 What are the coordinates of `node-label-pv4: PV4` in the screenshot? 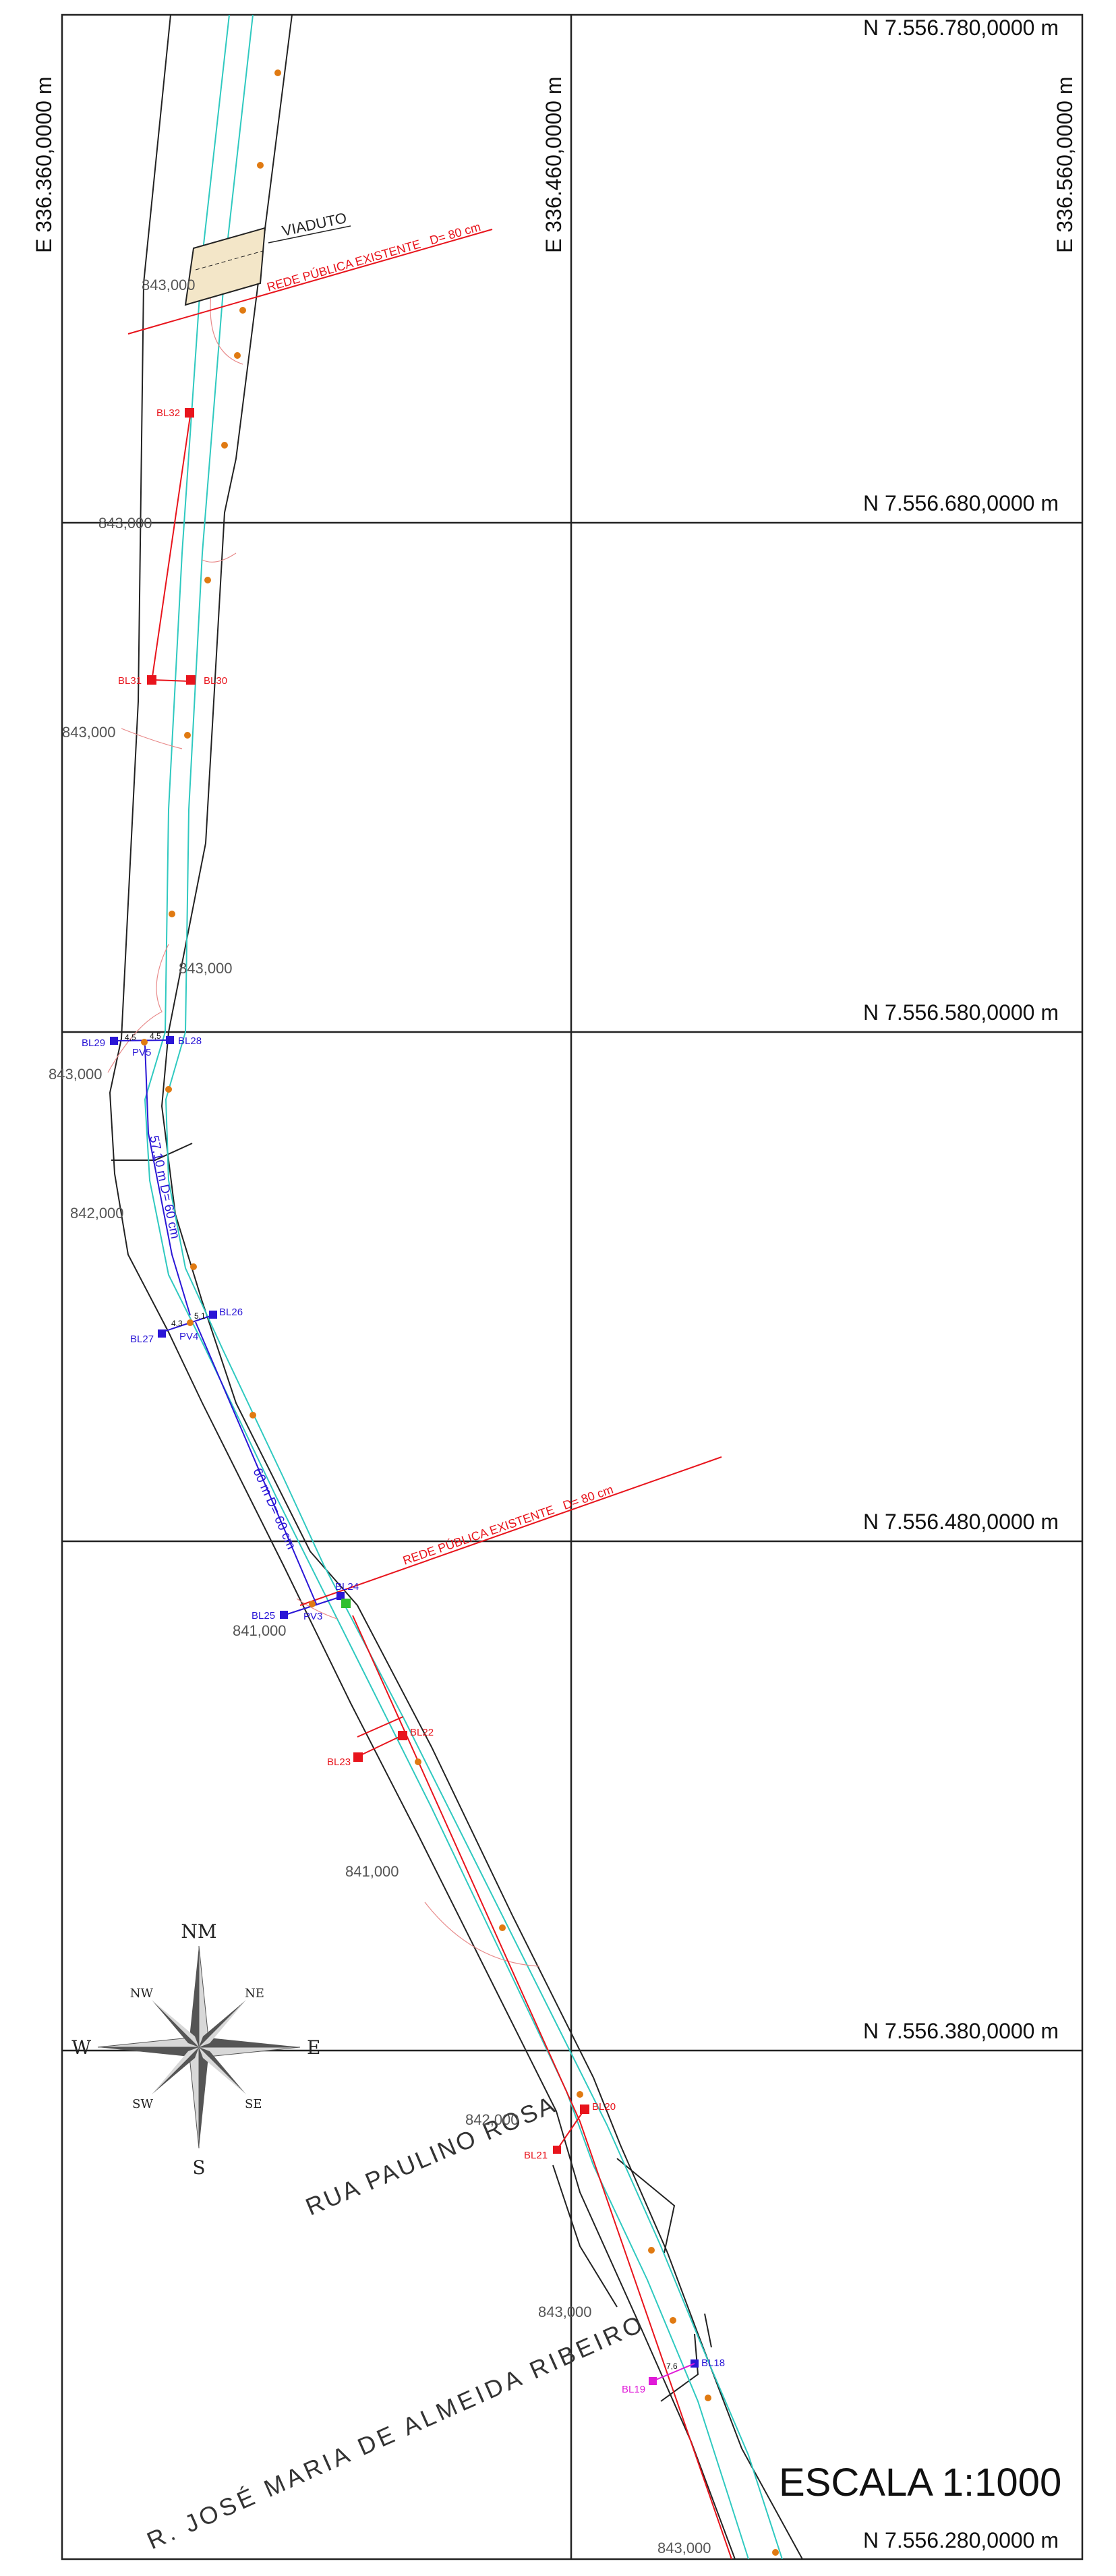 It's located at (188, 1336).